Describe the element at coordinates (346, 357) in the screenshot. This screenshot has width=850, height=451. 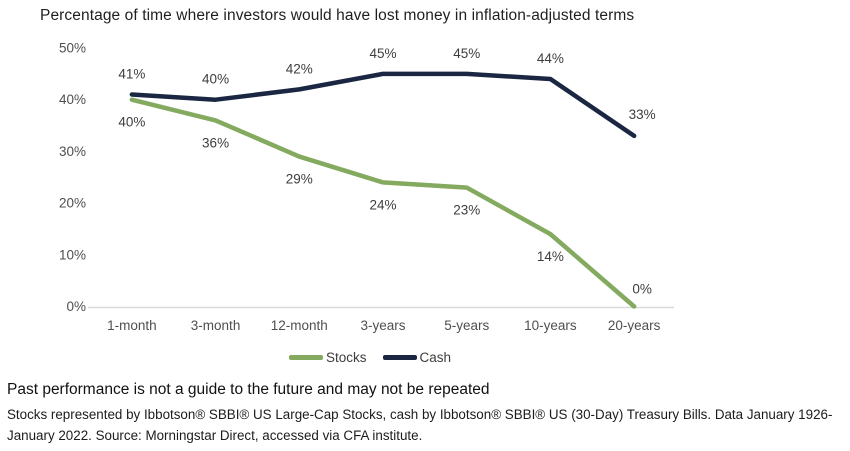
I see `legend-label-stocks: Stocks` at that location.